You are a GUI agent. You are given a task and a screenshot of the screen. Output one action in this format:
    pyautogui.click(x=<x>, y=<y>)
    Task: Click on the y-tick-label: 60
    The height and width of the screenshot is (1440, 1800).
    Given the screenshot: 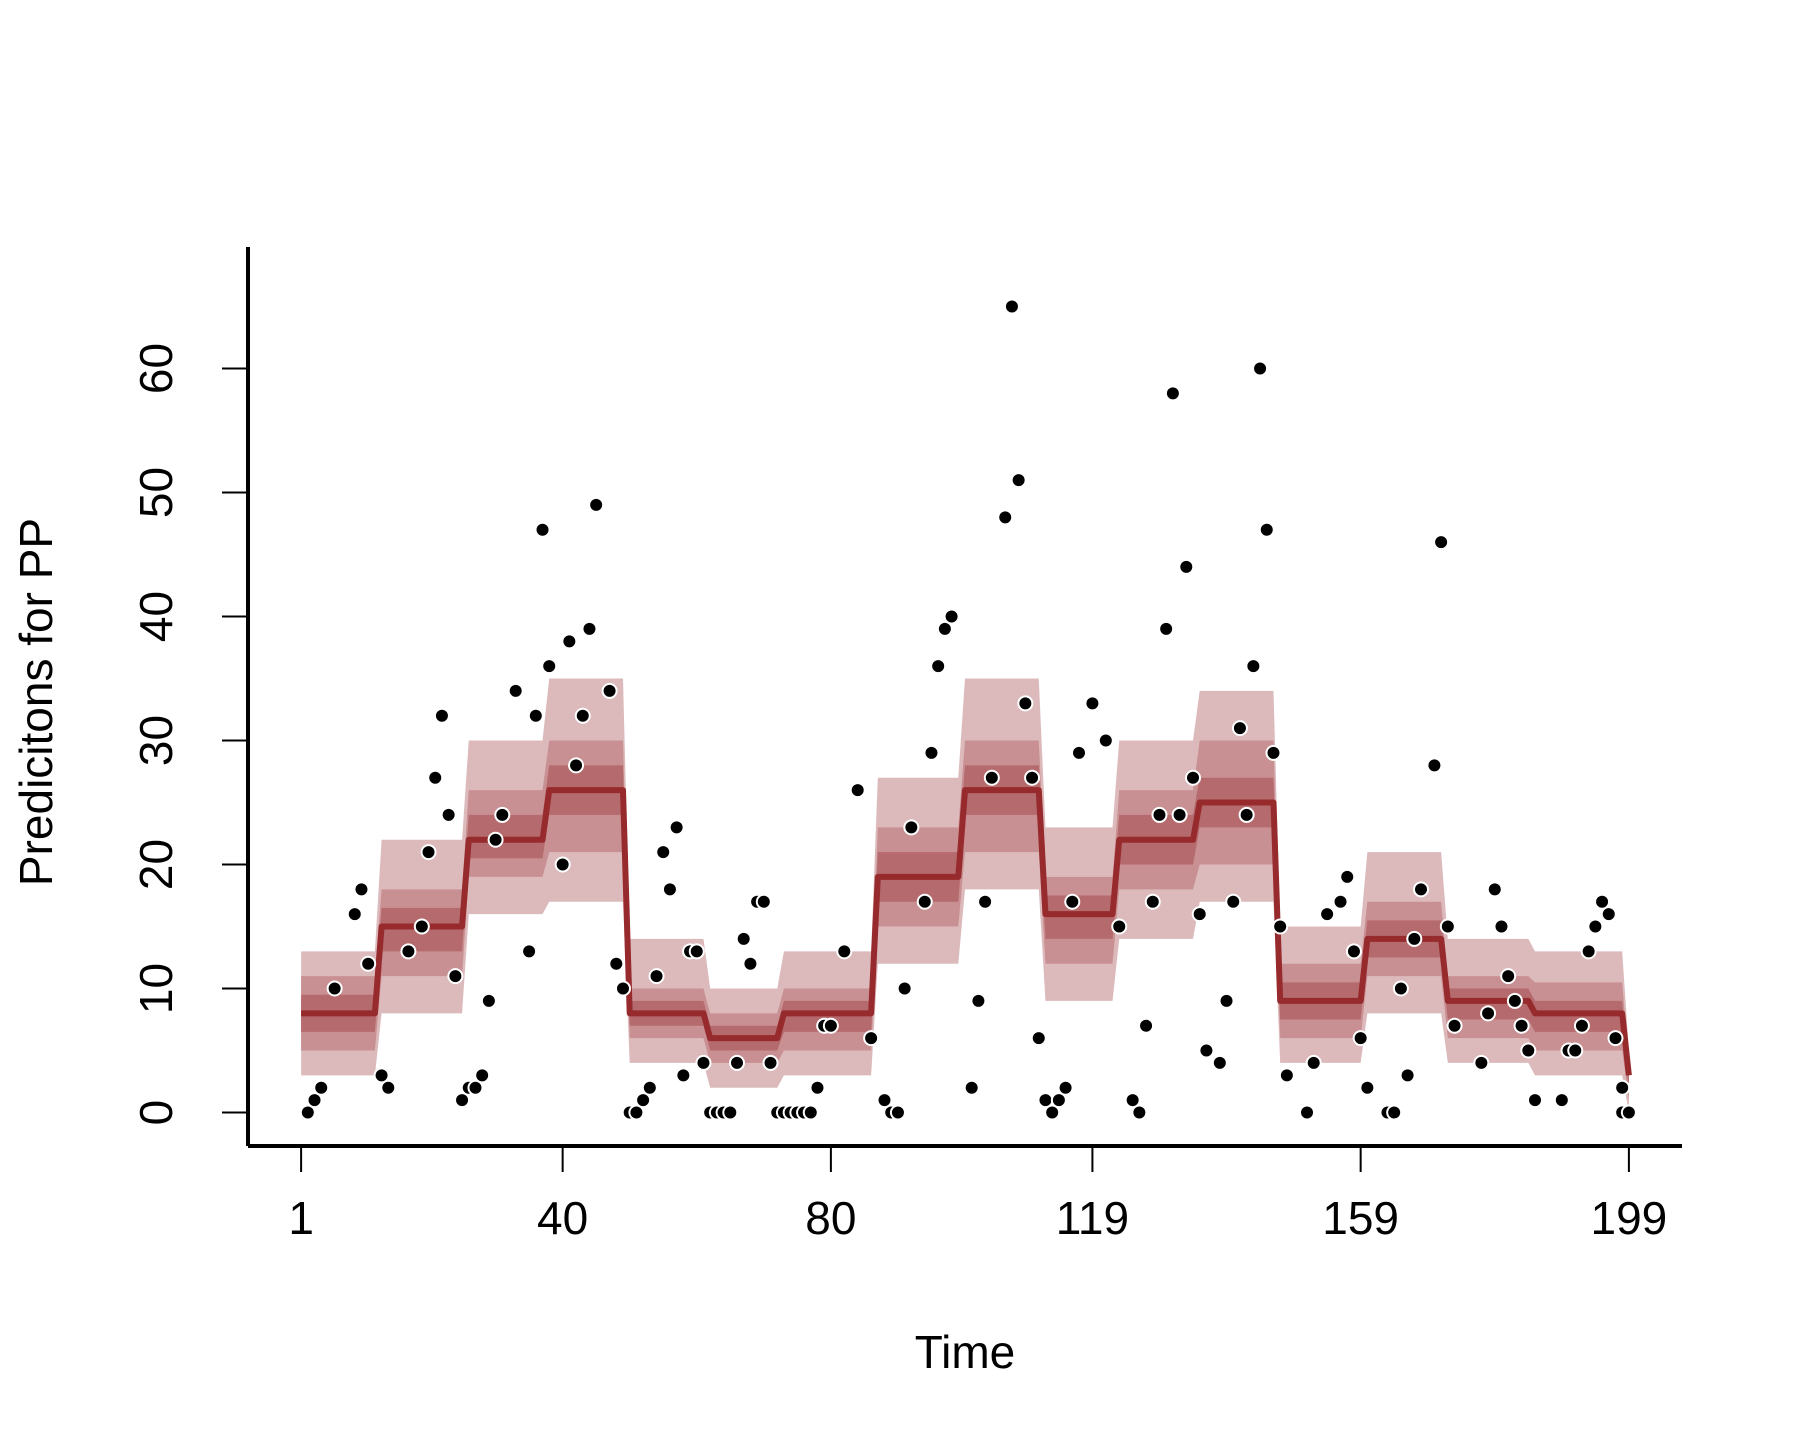 What is the action you would take?
    pyautogui.click(x=156, y=368)
    